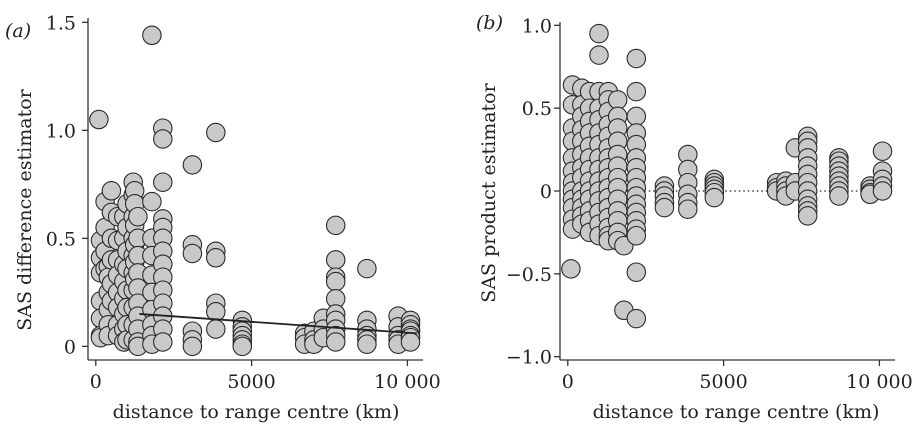  I want to click on y-tick-label: −0.5, so click(529, 275).